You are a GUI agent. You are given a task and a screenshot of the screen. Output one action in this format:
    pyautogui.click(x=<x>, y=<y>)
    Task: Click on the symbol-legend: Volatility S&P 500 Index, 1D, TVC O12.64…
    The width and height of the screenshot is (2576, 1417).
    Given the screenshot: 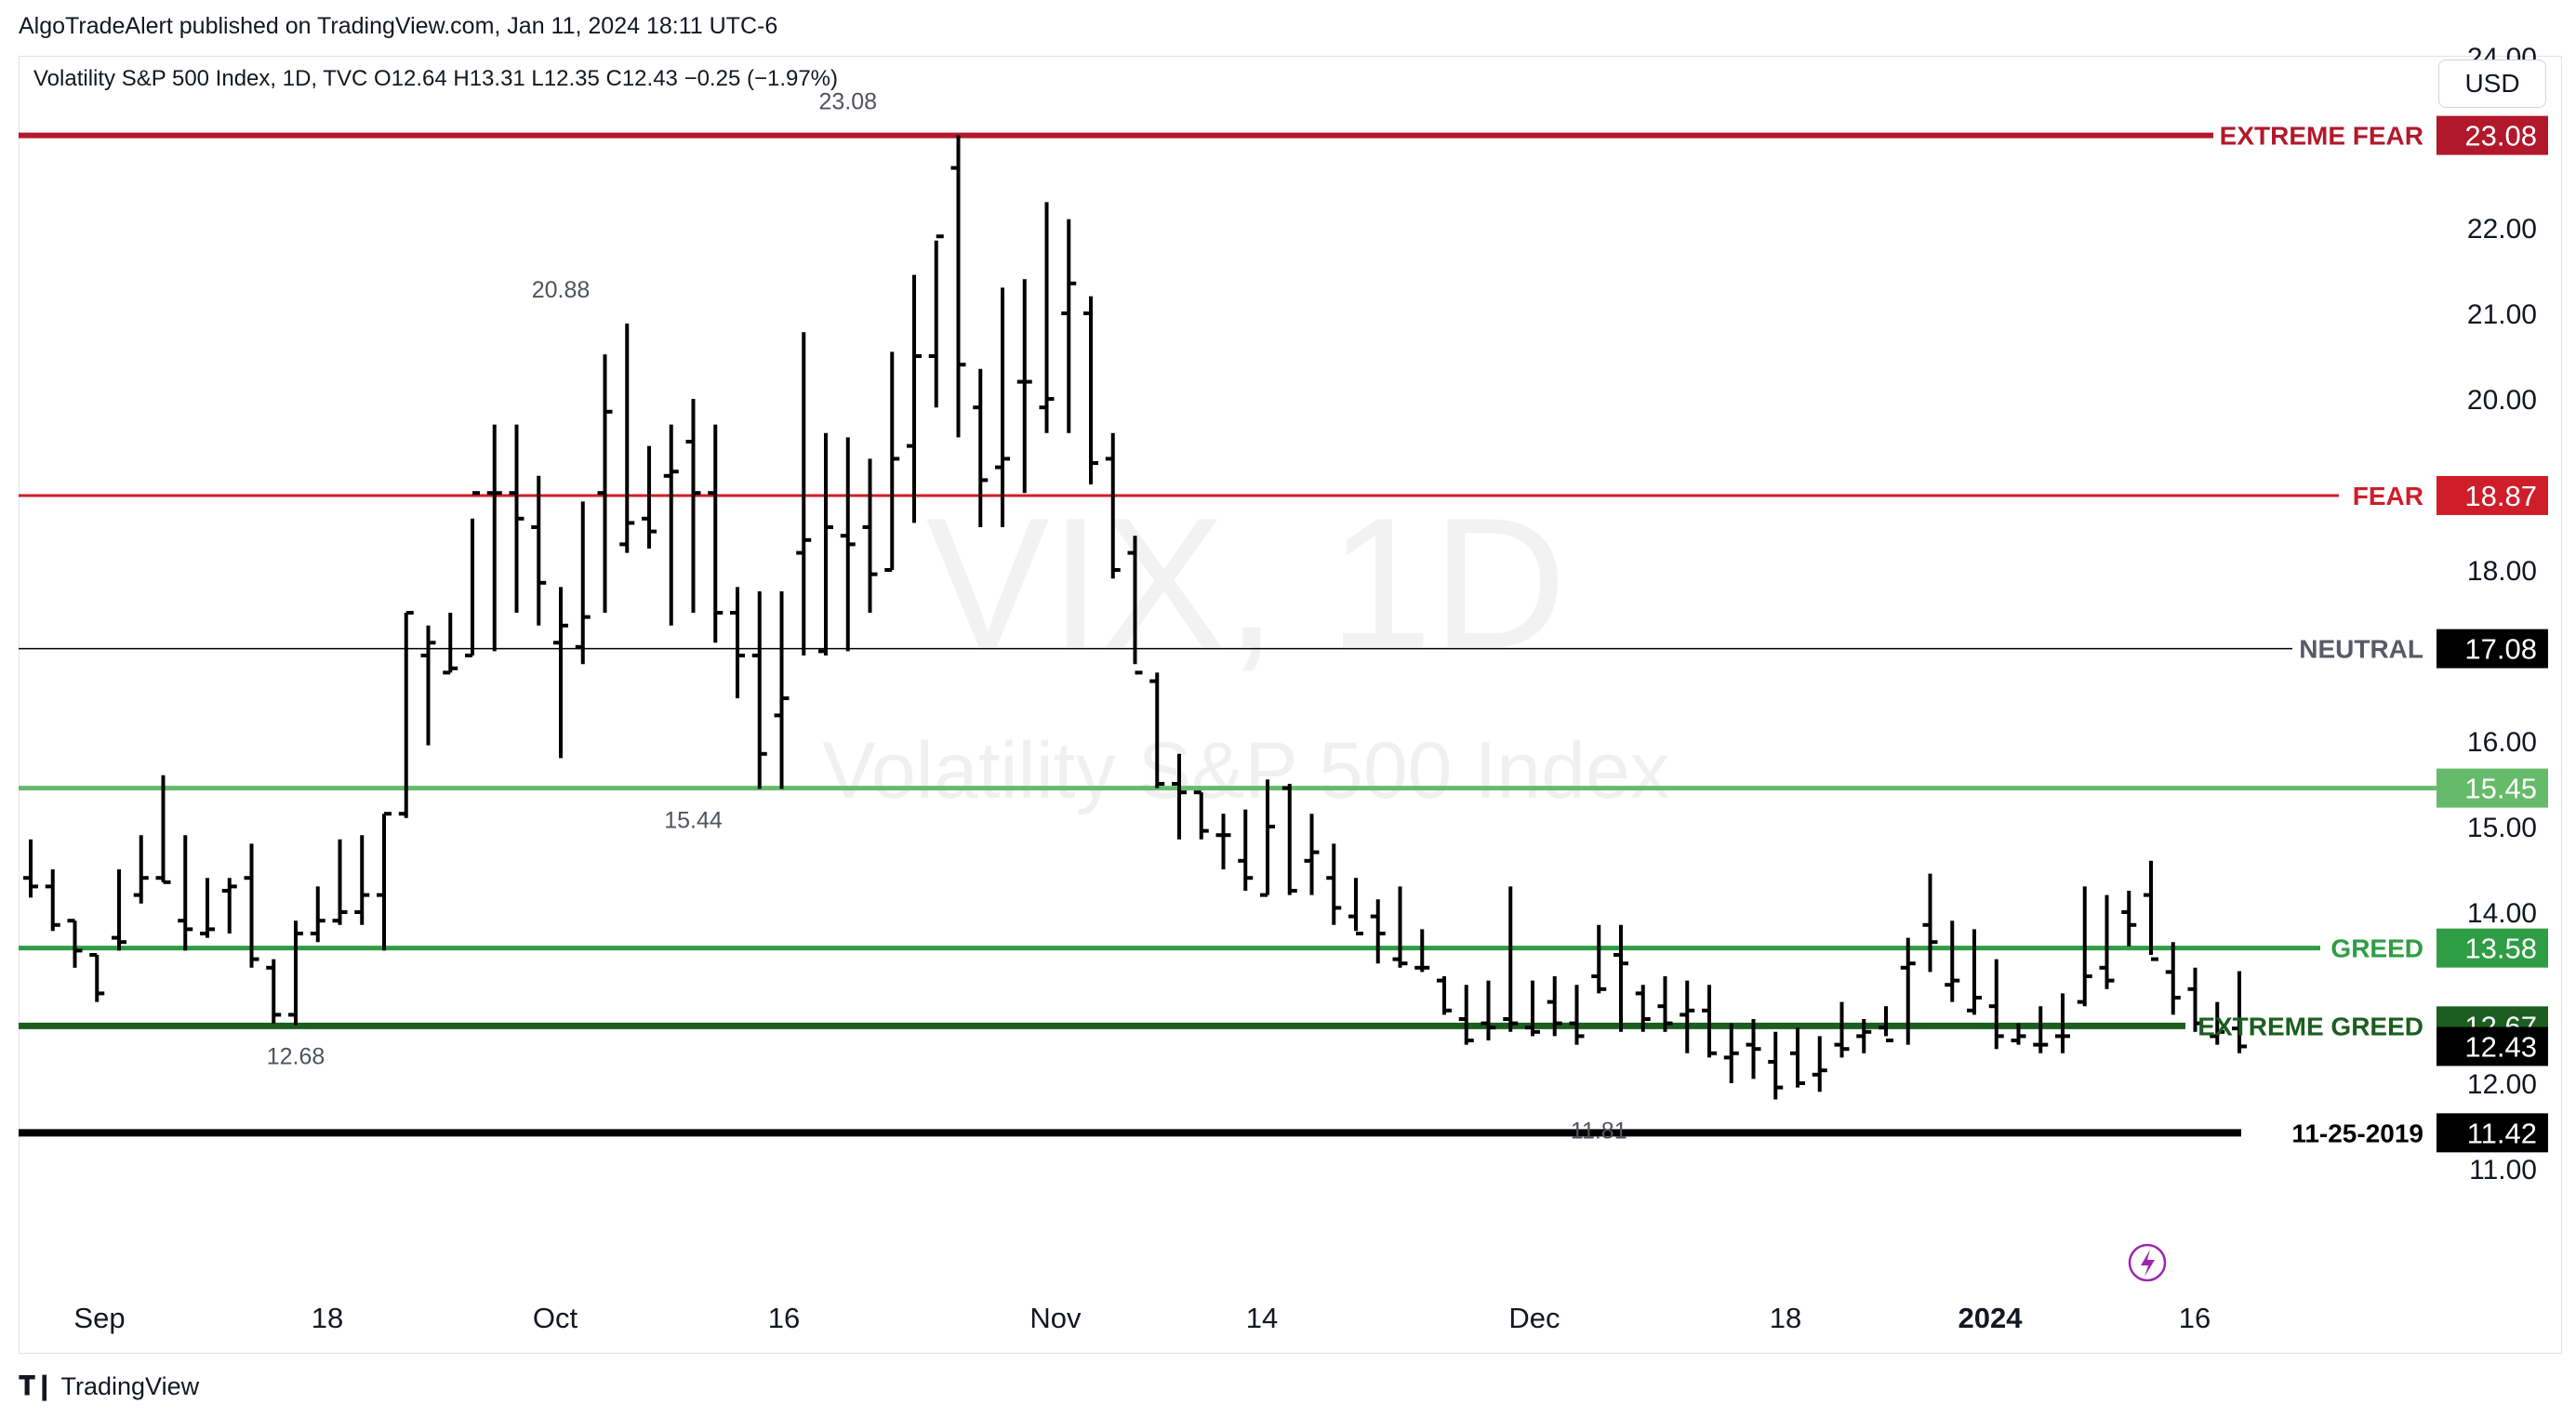 What is the action you would take?
    pyautogui.click(x=435, y=78)
    